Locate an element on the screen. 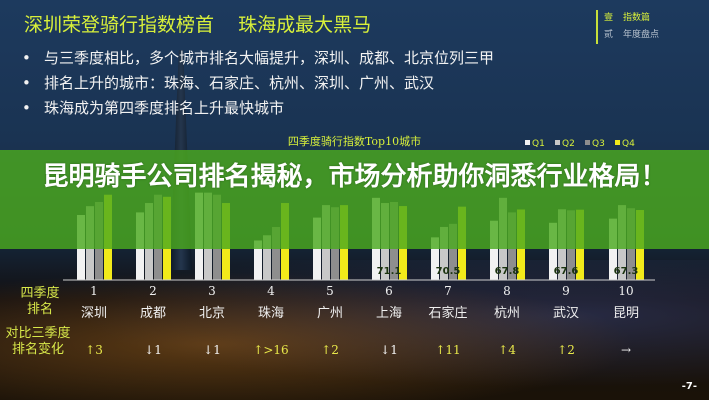 The height and width of the screenshot is (400, 709). chart-title: 四季度骑行指数Top10城市 is located at coordinates (354, 141).